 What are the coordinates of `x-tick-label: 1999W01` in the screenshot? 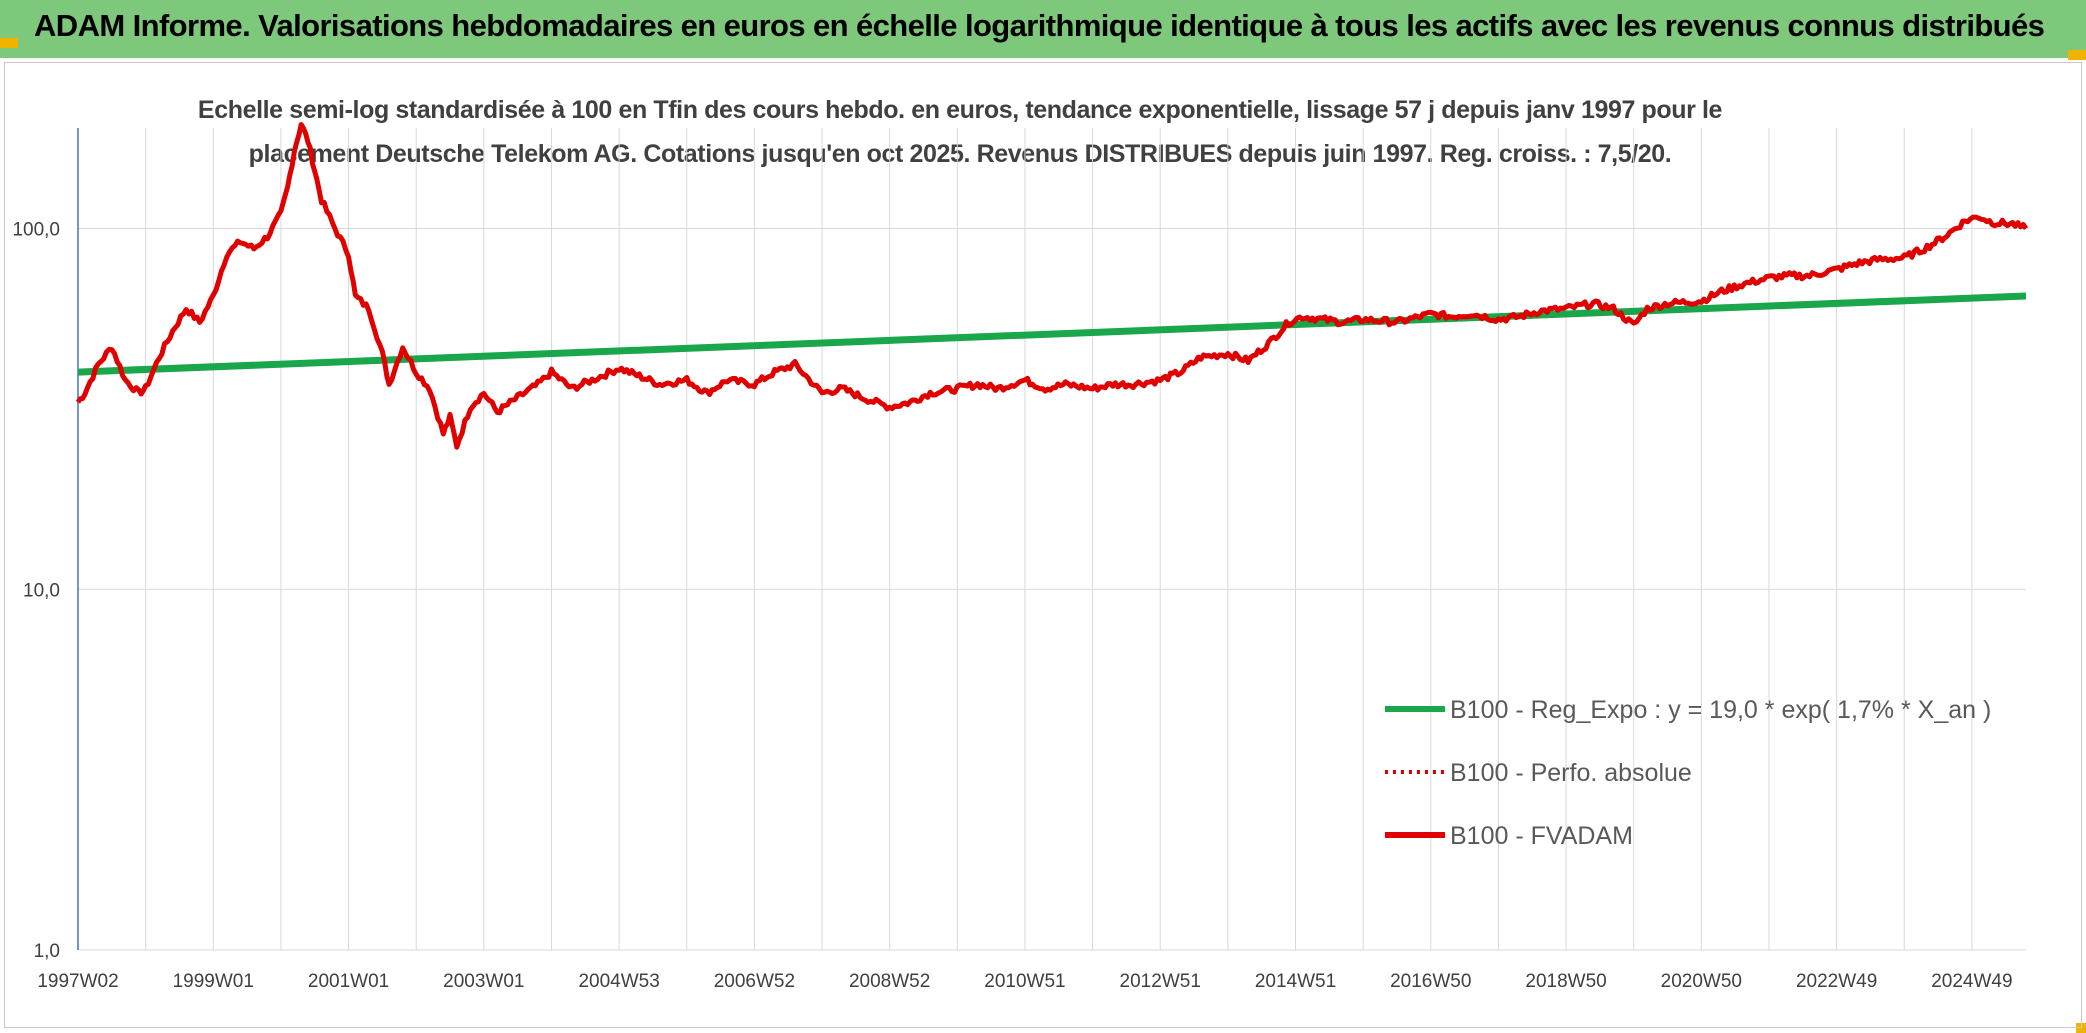 It's located at (213, 981).